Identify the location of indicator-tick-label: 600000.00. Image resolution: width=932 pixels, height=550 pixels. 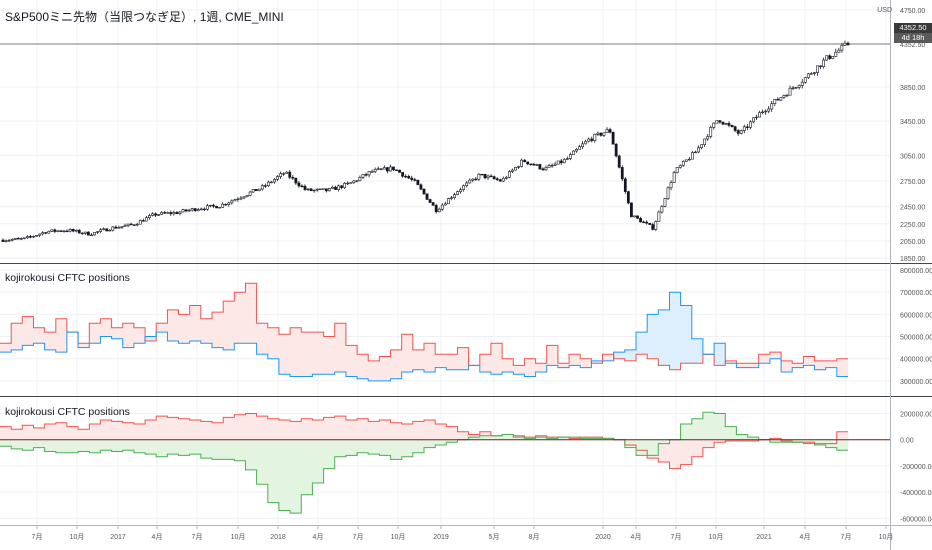
(916, 315).